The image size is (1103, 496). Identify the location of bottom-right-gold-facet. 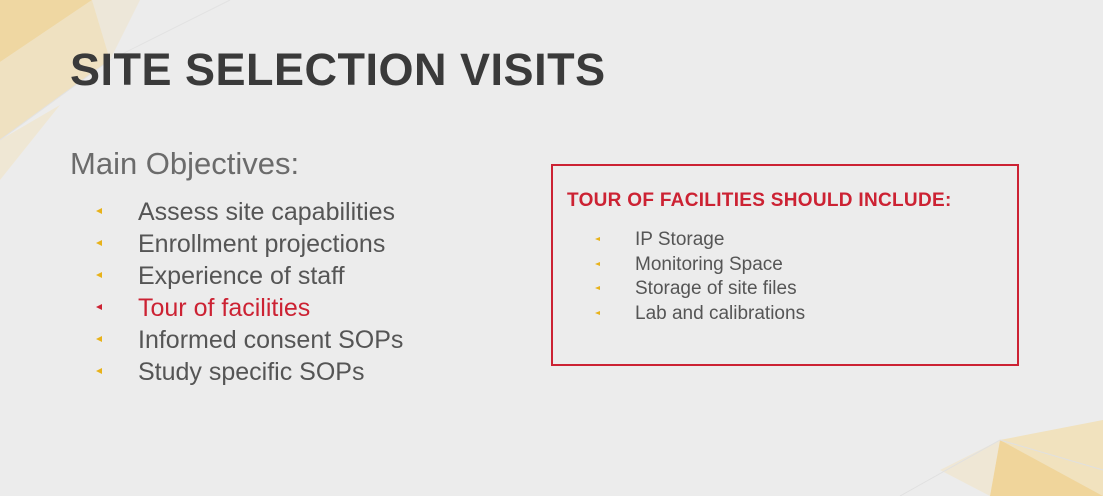
(1051, 458).